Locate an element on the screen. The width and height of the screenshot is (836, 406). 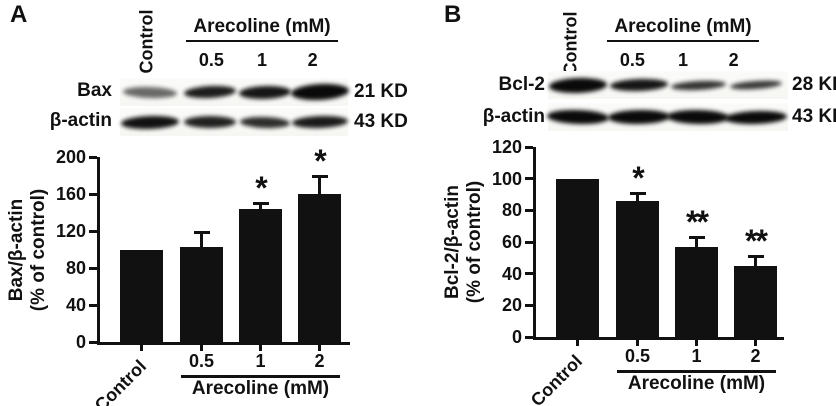
y-tick-label-160: 160 is located at coordinates (70, 194).